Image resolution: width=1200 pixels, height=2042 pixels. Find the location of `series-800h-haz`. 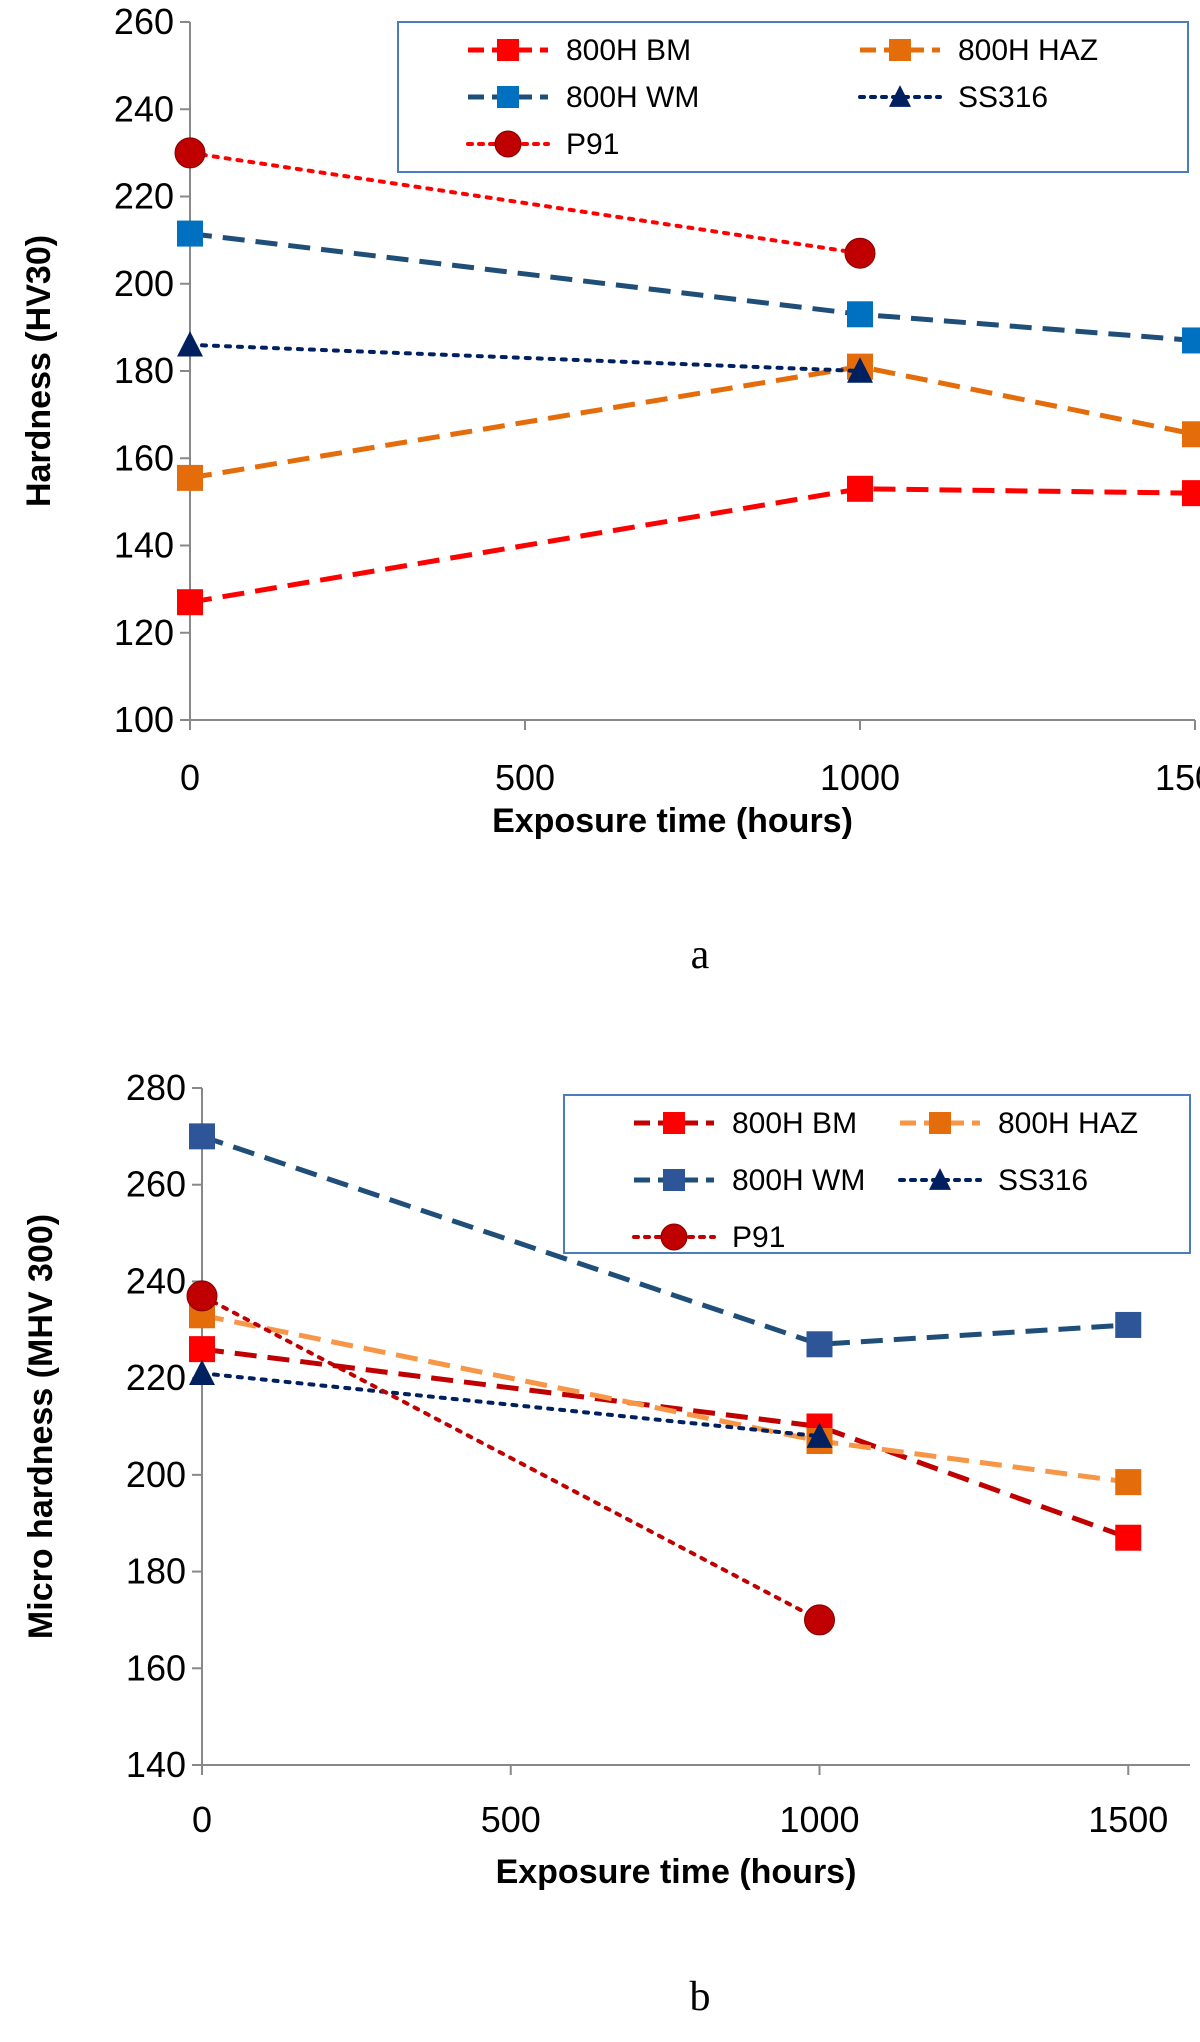

series-800h-haz is located at coordinates (688, 422).